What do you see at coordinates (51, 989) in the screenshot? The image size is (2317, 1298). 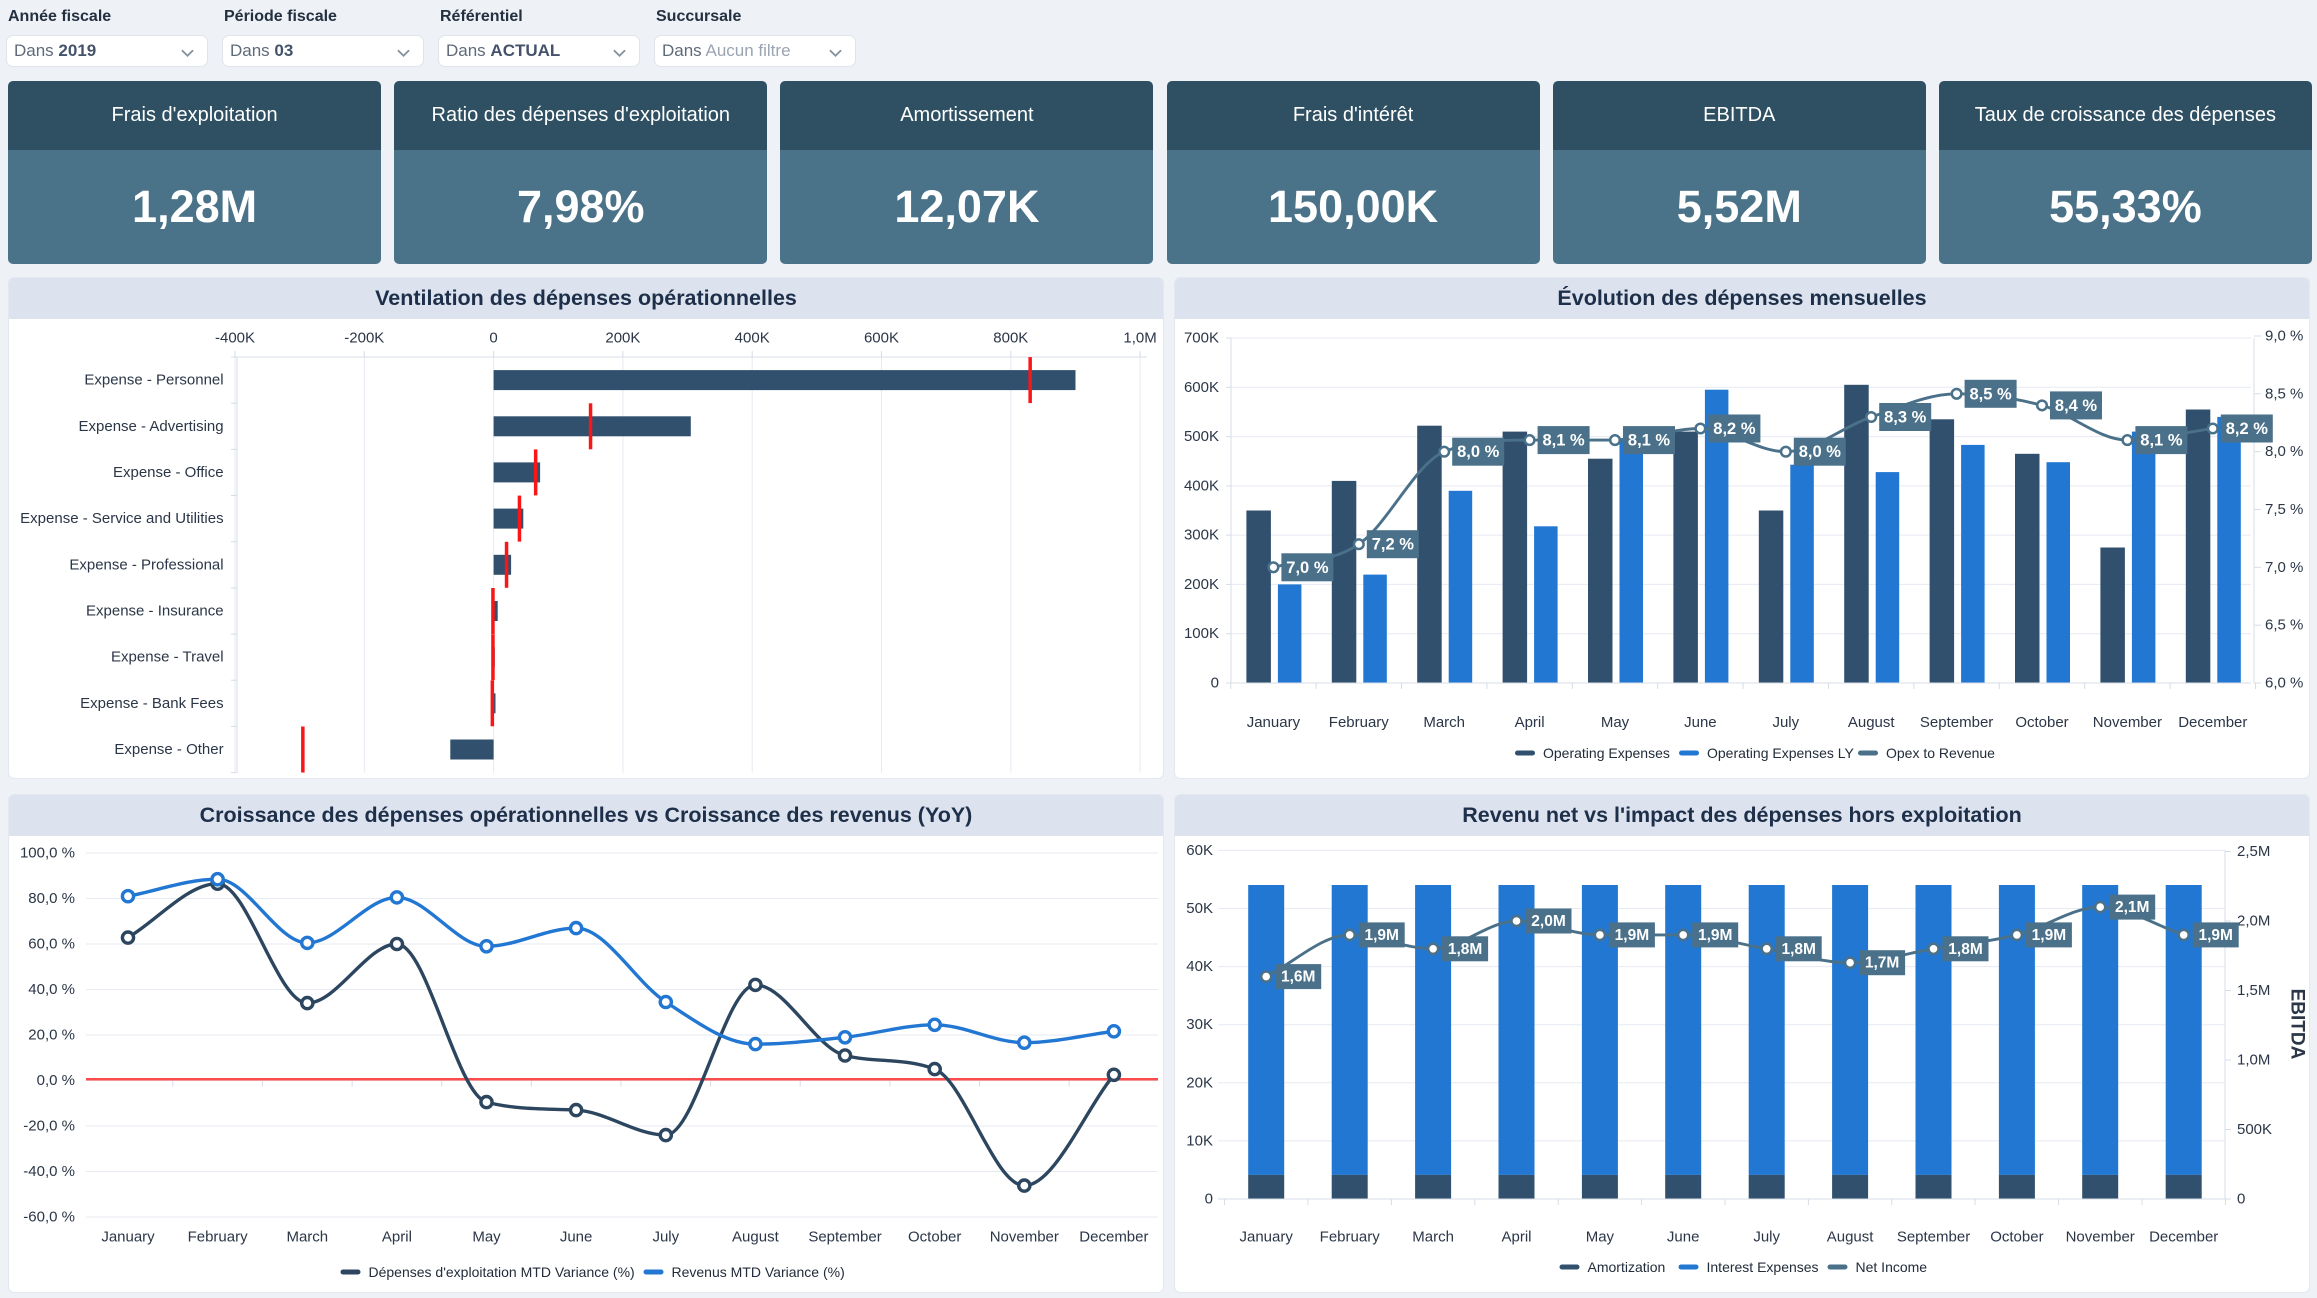 I see `svg-text: 40,0 %` at bounding box center [51, 989].